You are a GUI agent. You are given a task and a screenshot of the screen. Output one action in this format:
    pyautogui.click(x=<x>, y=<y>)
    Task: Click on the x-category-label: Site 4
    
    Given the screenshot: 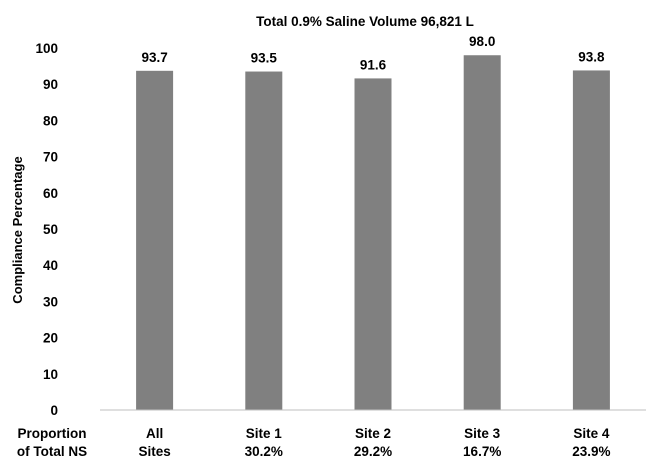 What is the action you would take?
    pyautogui.click(x=591, y=433)
    